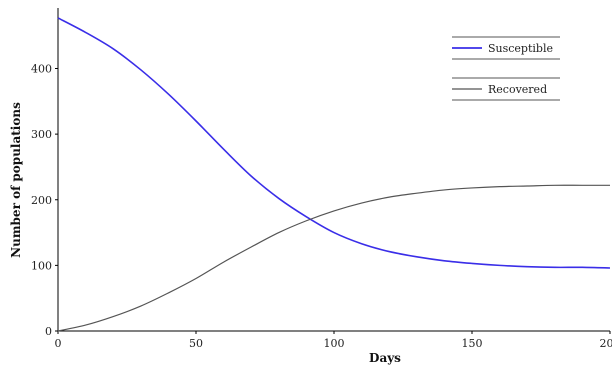 The width and height of the screenshot is (612, 367). Describe the element at coordinates (606, 343) in the screenshot. I see `x-tick-label: 200` at that location.